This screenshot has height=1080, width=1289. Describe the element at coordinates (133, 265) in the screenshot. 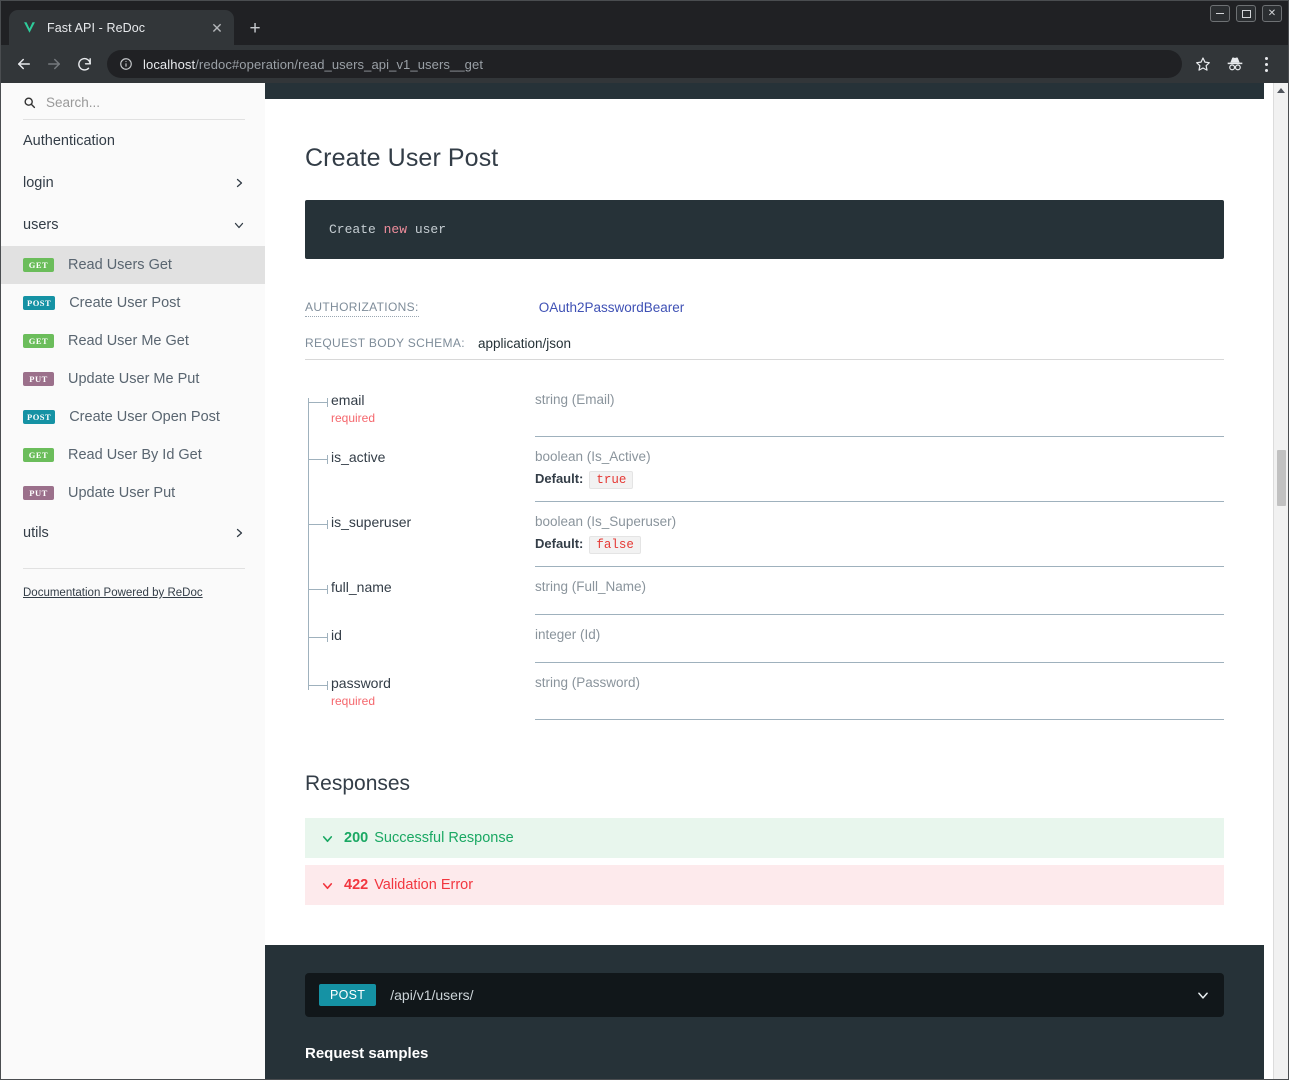

I see `sidebar-item-read-users-get: GET Read Users Get` at that location.